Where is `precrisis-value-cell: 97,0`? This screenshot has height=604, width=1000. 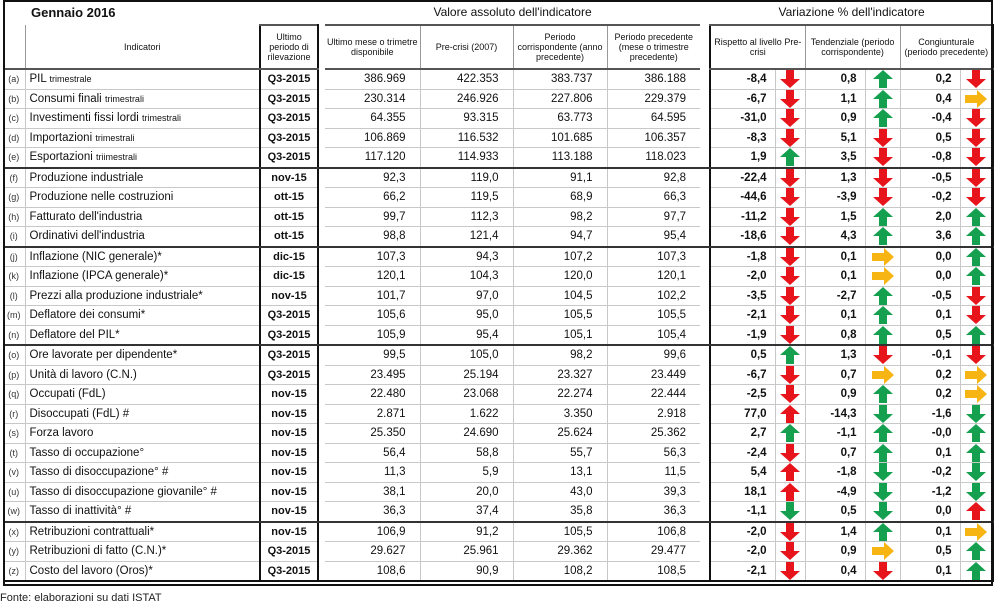
precrisis-value-cell: 97,0 is located at coordinates (466, 296).